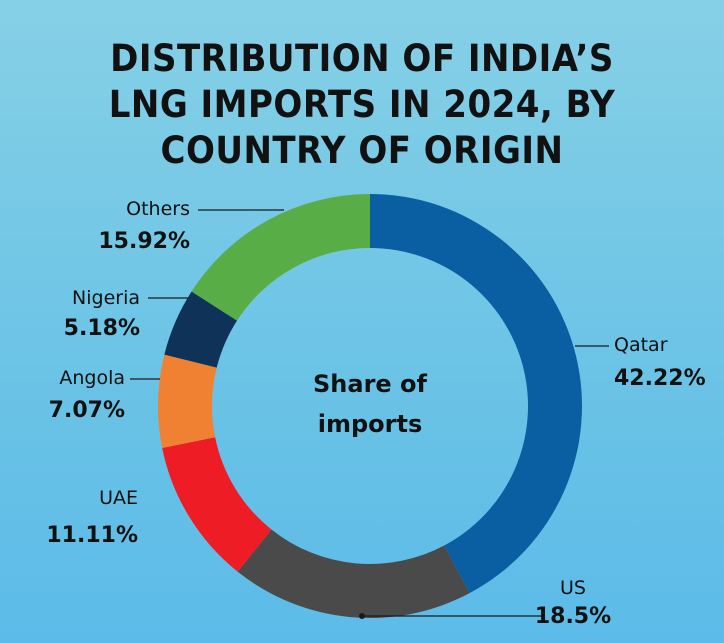 Image resolution: width=724 pixels, height=643 pixels. I want to click on label-uae: UAE, so click(118, 498).